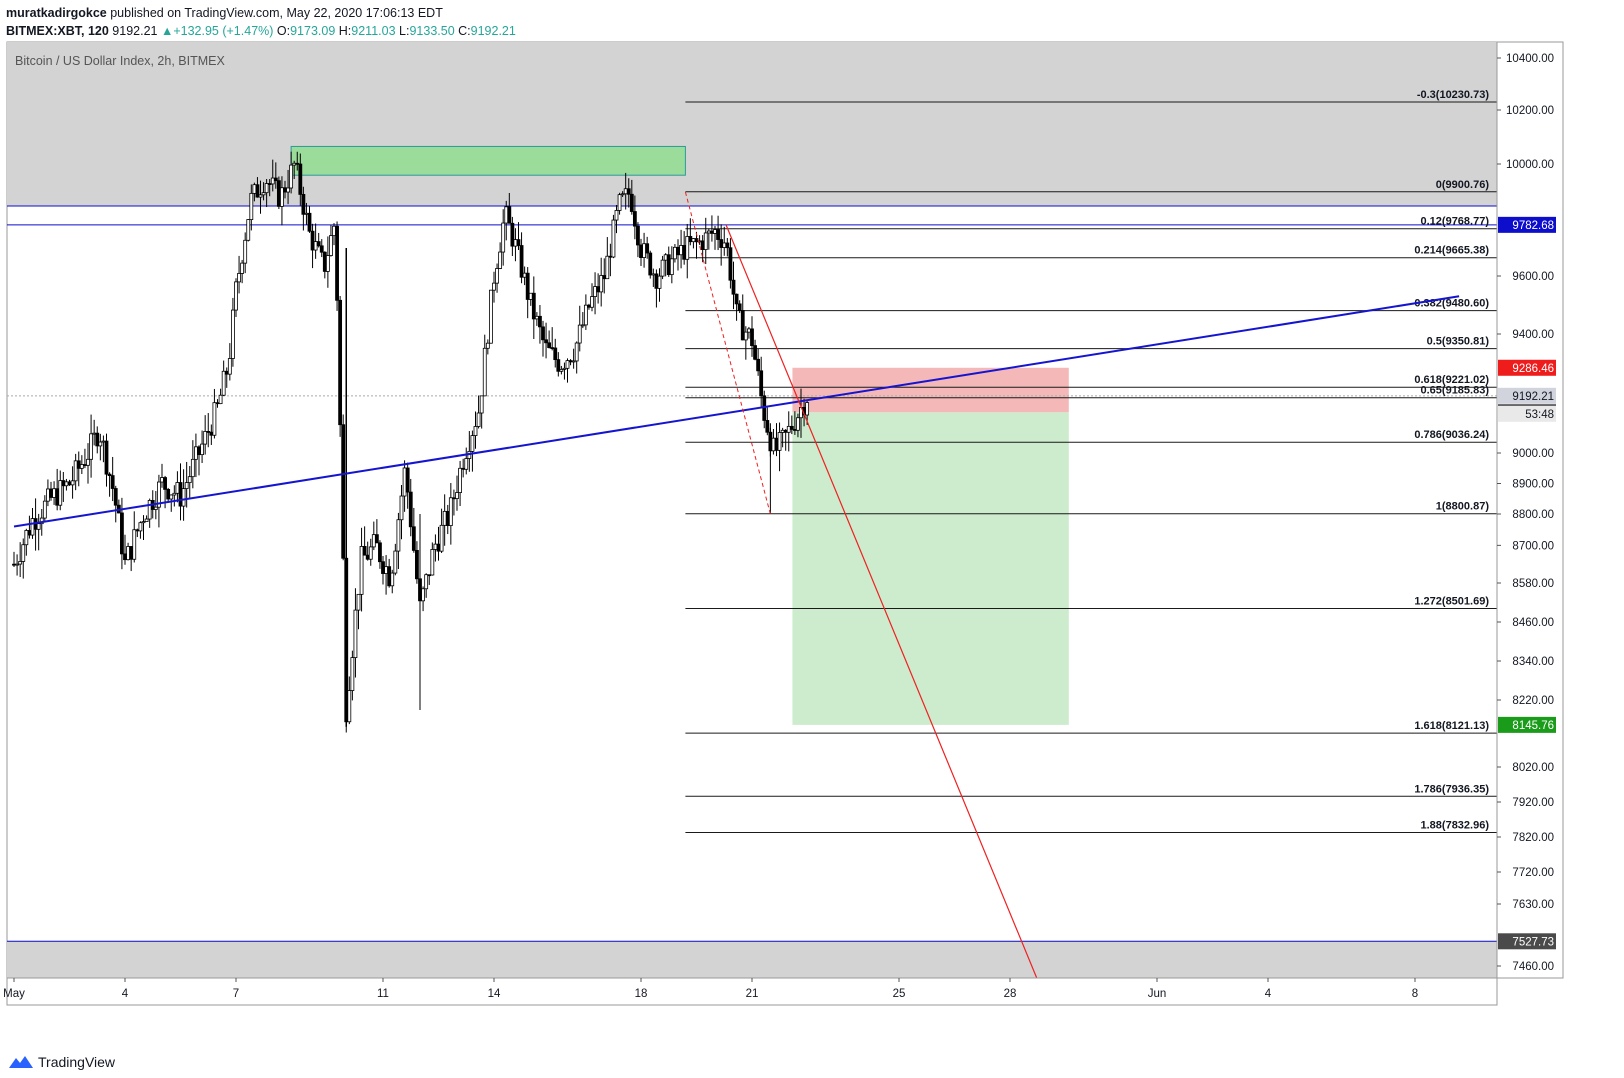 The image size is (1624, 1078). Describe the element at coordinates (493, 31) in the screenshot. I see `close-value: 9192.21` at that location.